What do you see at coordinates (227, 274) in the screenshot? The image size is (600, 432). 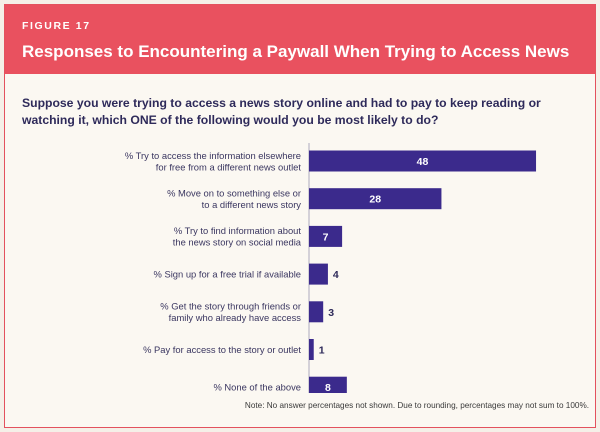 I see `category-label-3: % Sign up for a free trial if available` at bounding box center [227, 274].